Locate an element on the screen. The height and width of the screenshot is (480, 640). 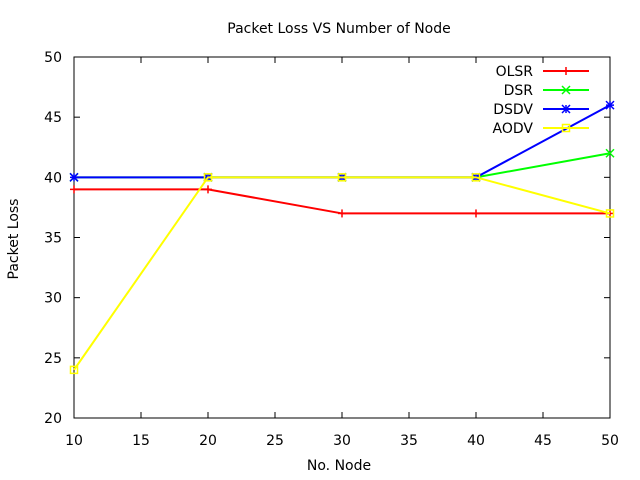
x-tick-label: 15 is located at coordinates (141, 441).